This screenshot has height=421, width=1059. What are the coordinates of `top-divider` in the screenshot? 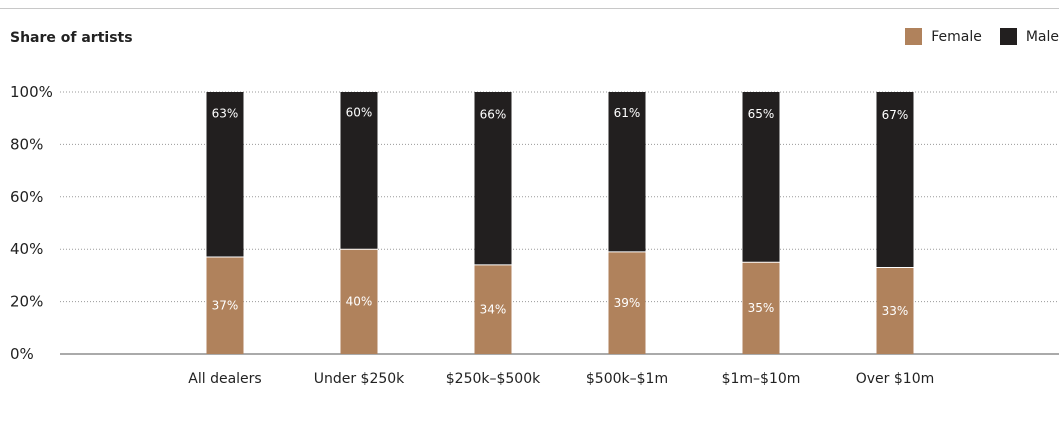 It's located at (529, 8).